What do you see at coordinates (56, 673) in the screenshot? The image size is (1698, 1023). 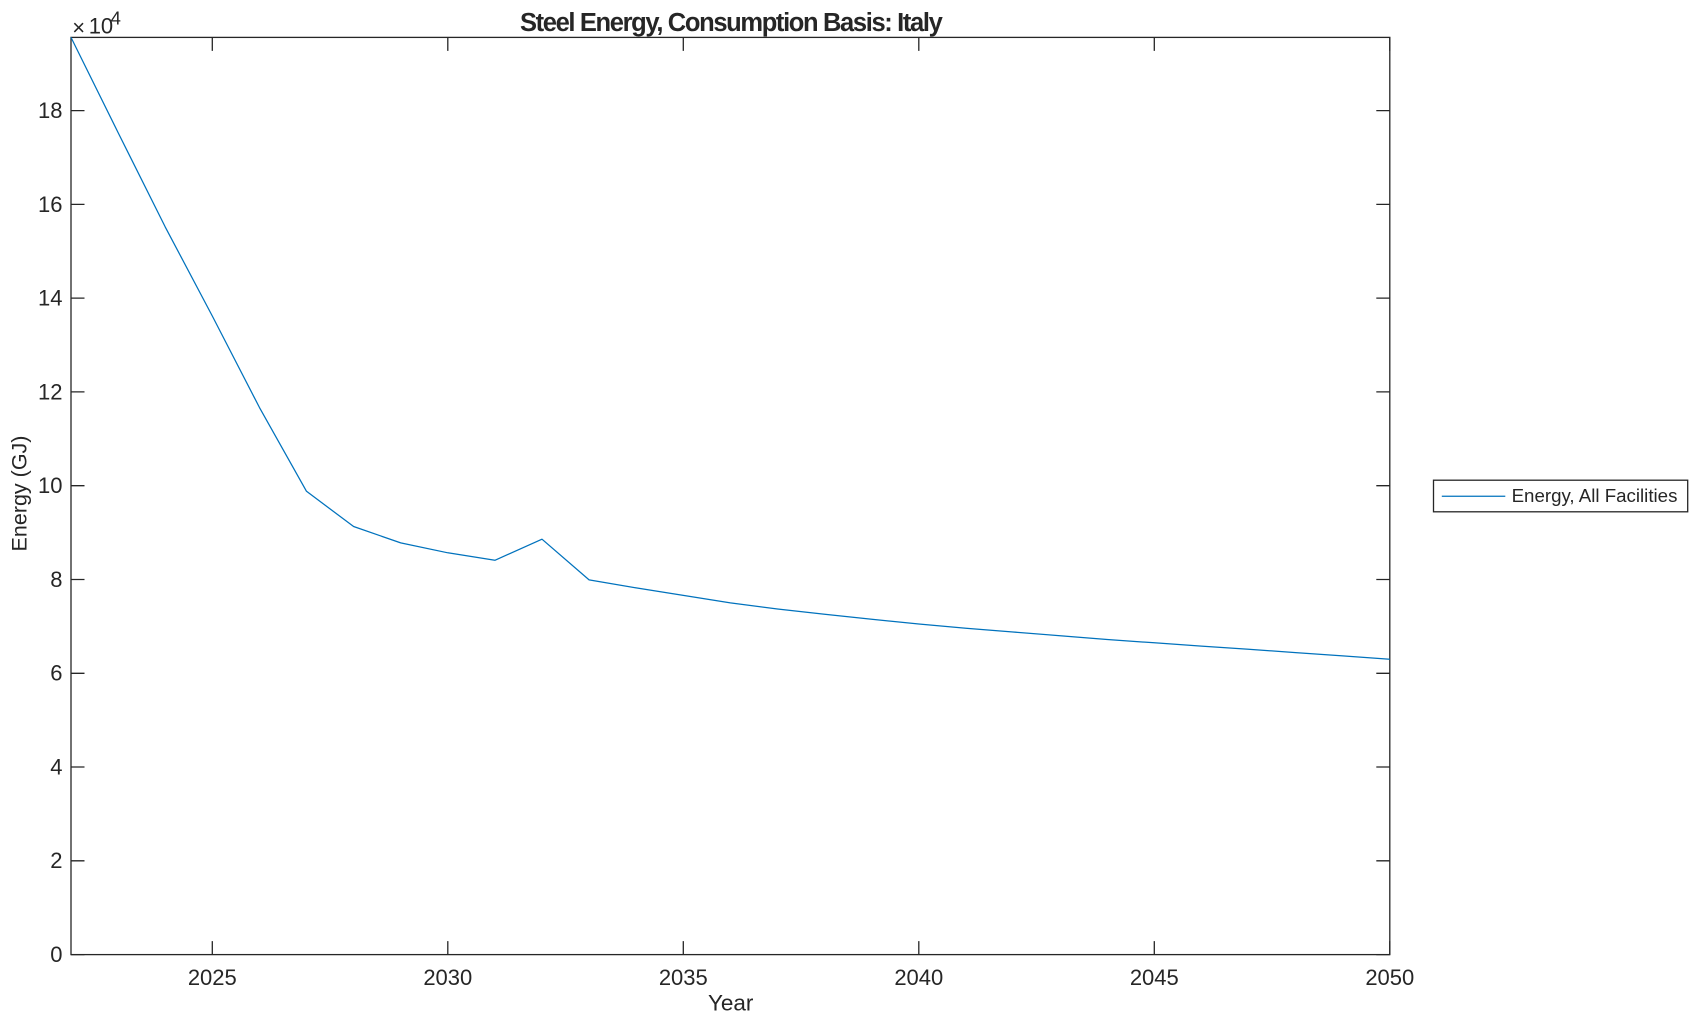 I see `svg-text: 6` at bounding box center [56, 673].